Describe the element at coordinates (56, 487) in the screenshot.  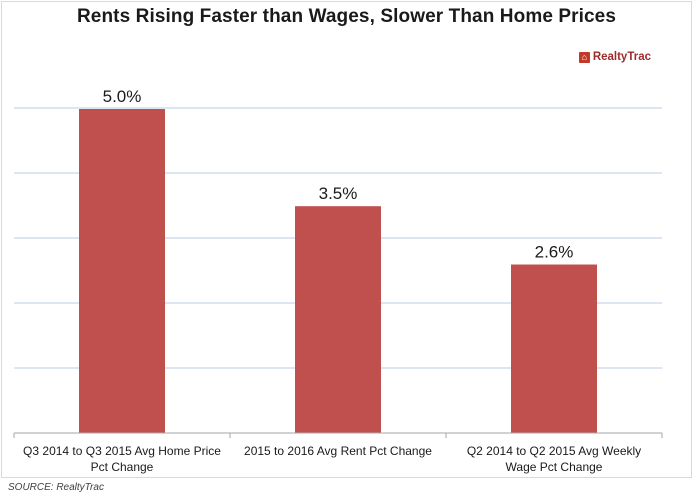
I see `source-note: SOURCE: RealtyTrac` at that location.